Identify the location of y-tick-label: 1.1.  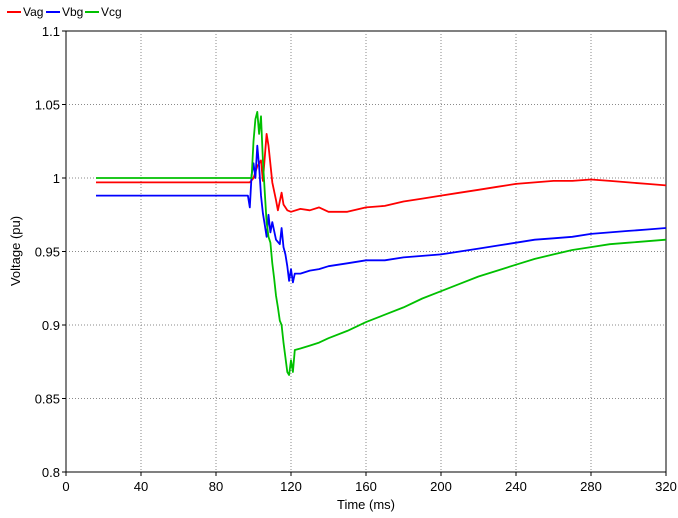
(51, 31).